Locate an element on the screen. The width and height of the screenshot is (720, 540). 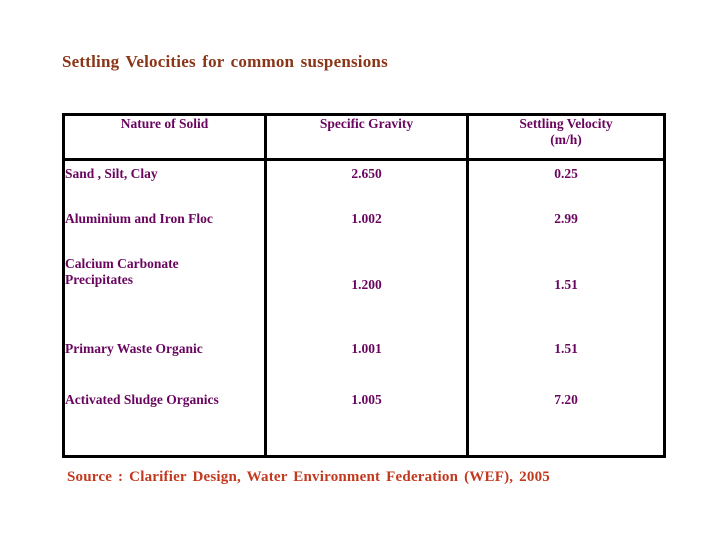
cell-specific-gravity: 1.200 is located at coordinates (367, 290).